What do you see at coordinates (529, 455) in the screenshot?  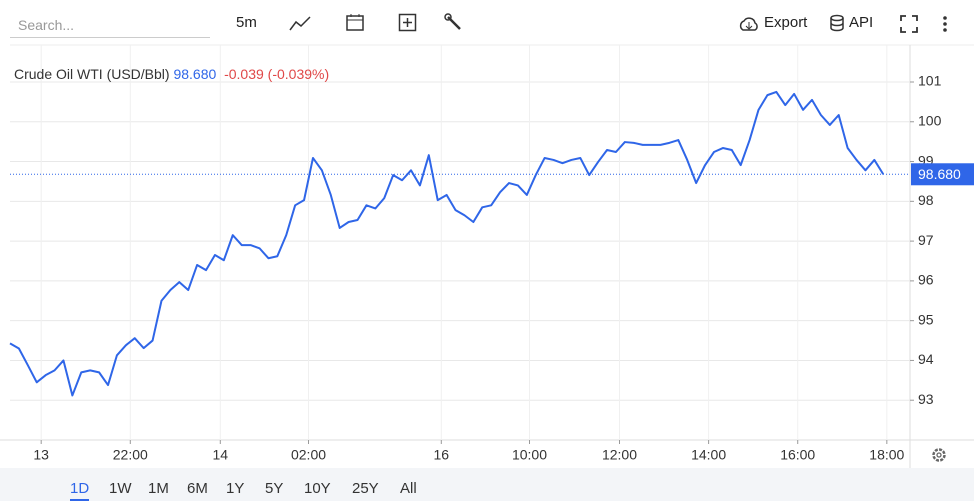 I see `x-tick-label: 10:00` at bounding box center [529, 455].